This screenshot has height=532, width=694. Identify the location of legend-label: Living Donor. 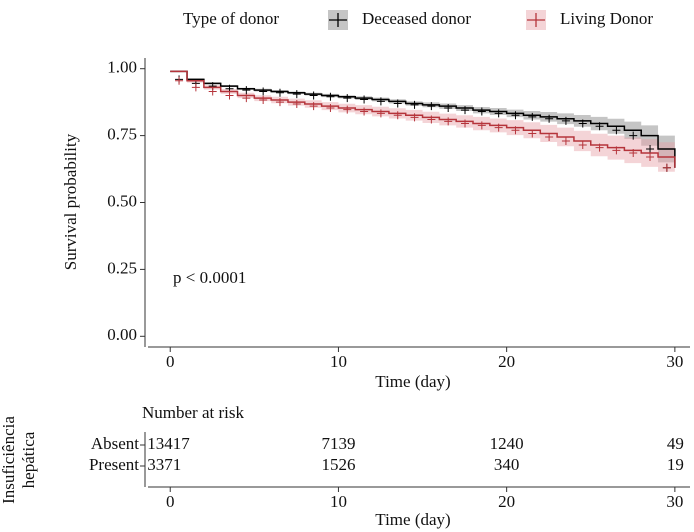
(606, 18).